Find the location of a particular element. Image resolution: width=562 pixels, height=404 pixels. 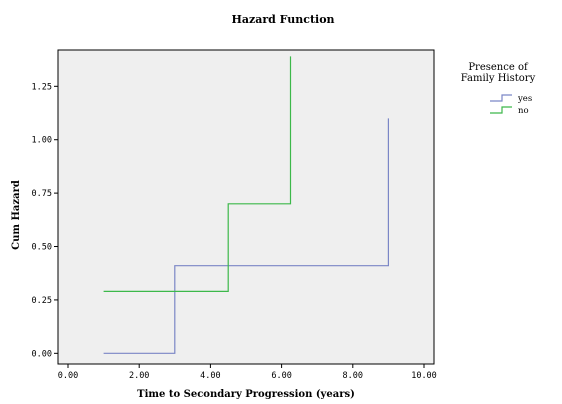

x-tick-label: 0.00 is located at coordinates (68, 376).